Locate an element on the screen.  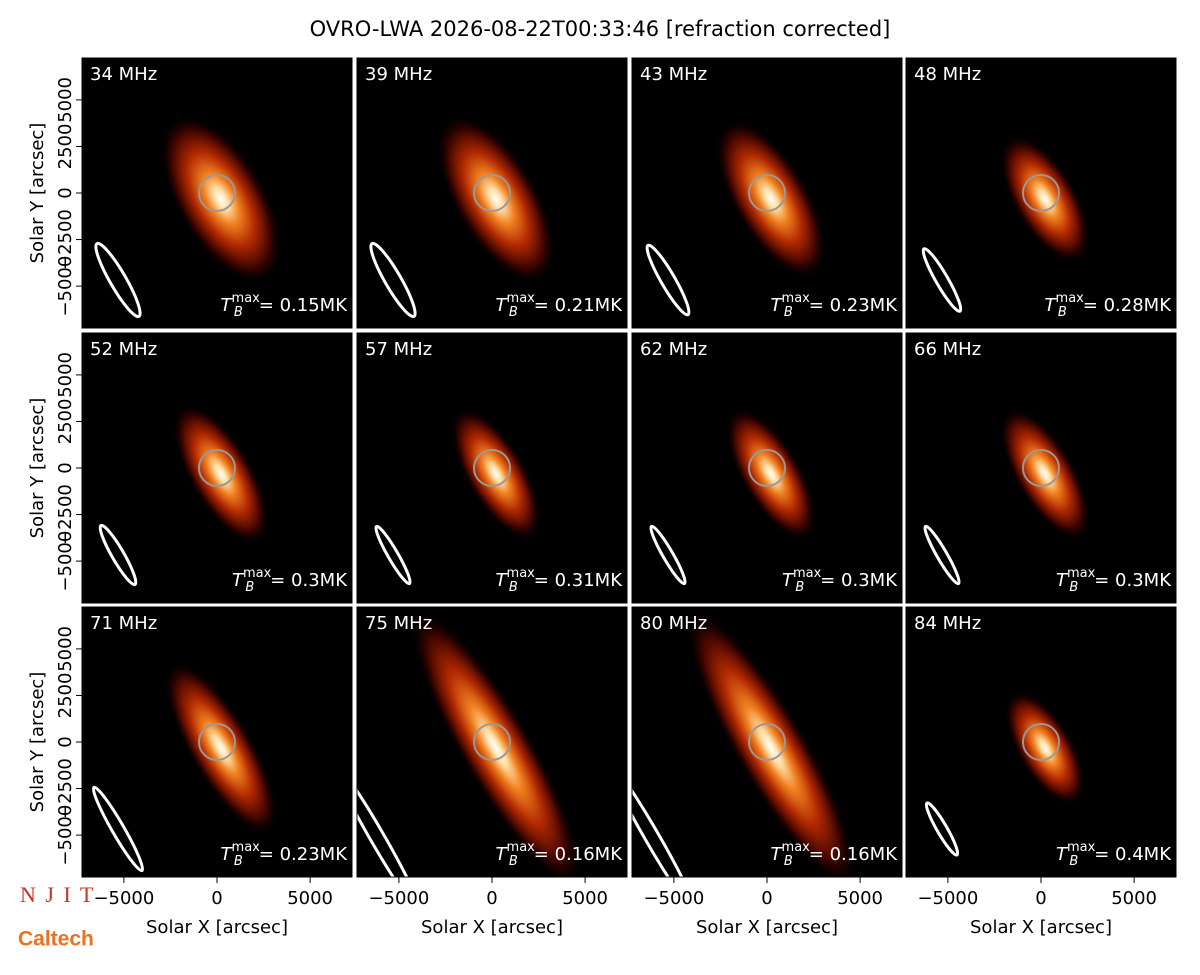
frequency-label: 52 MHz is located at coordinates (123, 349).